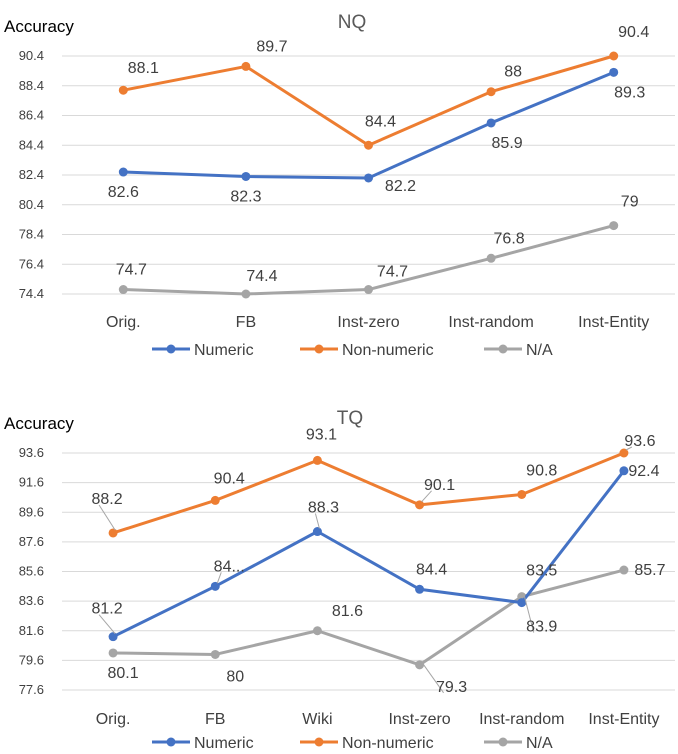  What do you see at coordinates (235, 676) in the screenshot?
I see `data-label: 80` at bounding box center [235, 676].